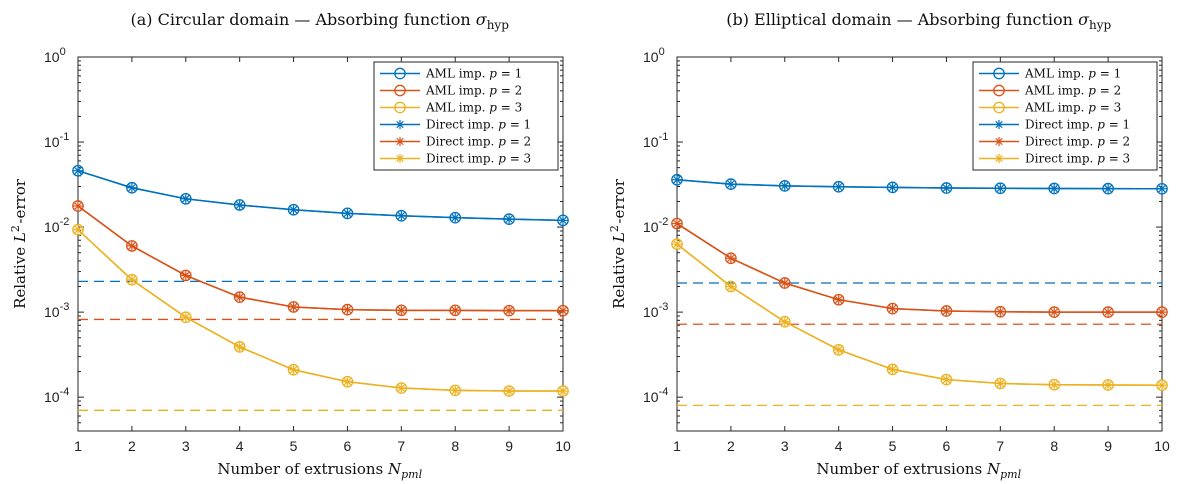  What do you see at coordinates (132, 446) in the screenshot?
I see `x-tick-label: 2` at bounding box center [132, 446].